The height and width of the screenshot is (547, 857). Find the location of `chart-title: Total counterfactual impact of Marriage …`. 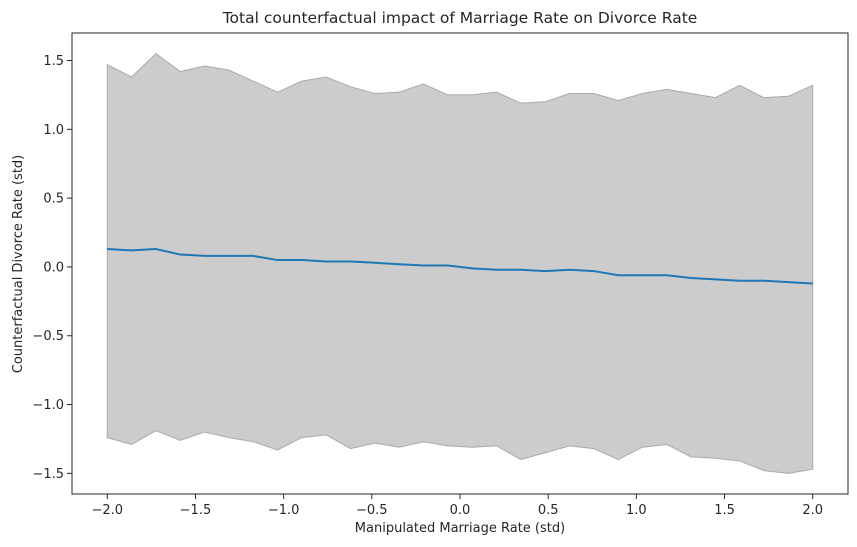

chart-title: Total counterfactual impact of Marriage … is located at coordinates (460, 18).